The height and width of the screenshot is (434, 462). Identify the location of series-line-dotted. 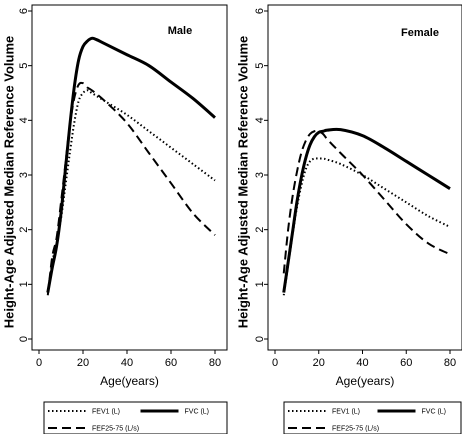
(366, 226).